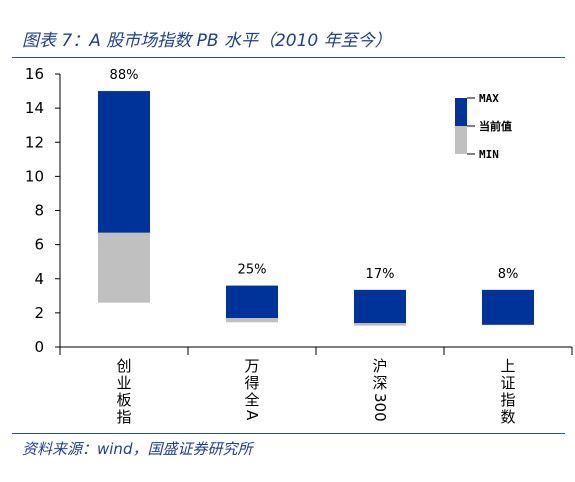 This screenshot has height=482, width=575. Describe the element at coordinates (507, 383) in the screenshot. I see `category-label-char: 证` at that location.